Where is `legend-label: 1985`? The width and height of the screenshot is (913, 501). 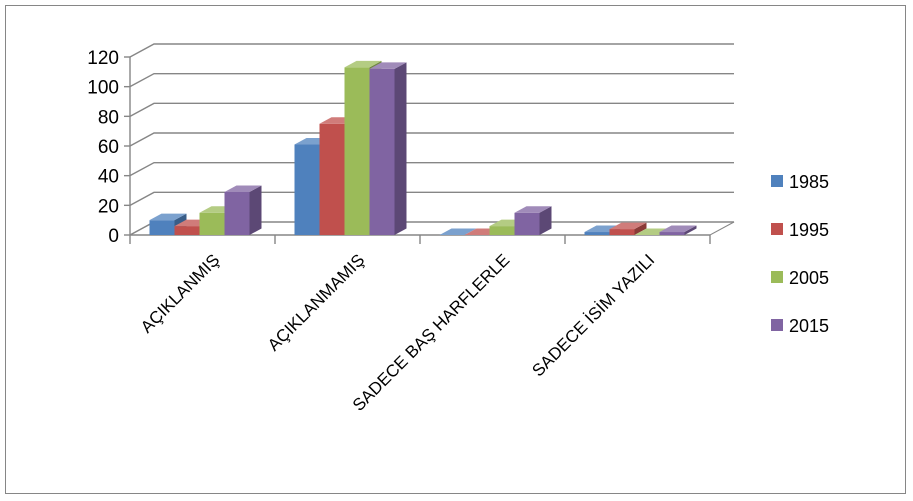
legend-label: 1985 is located at coordinates (809, 182).